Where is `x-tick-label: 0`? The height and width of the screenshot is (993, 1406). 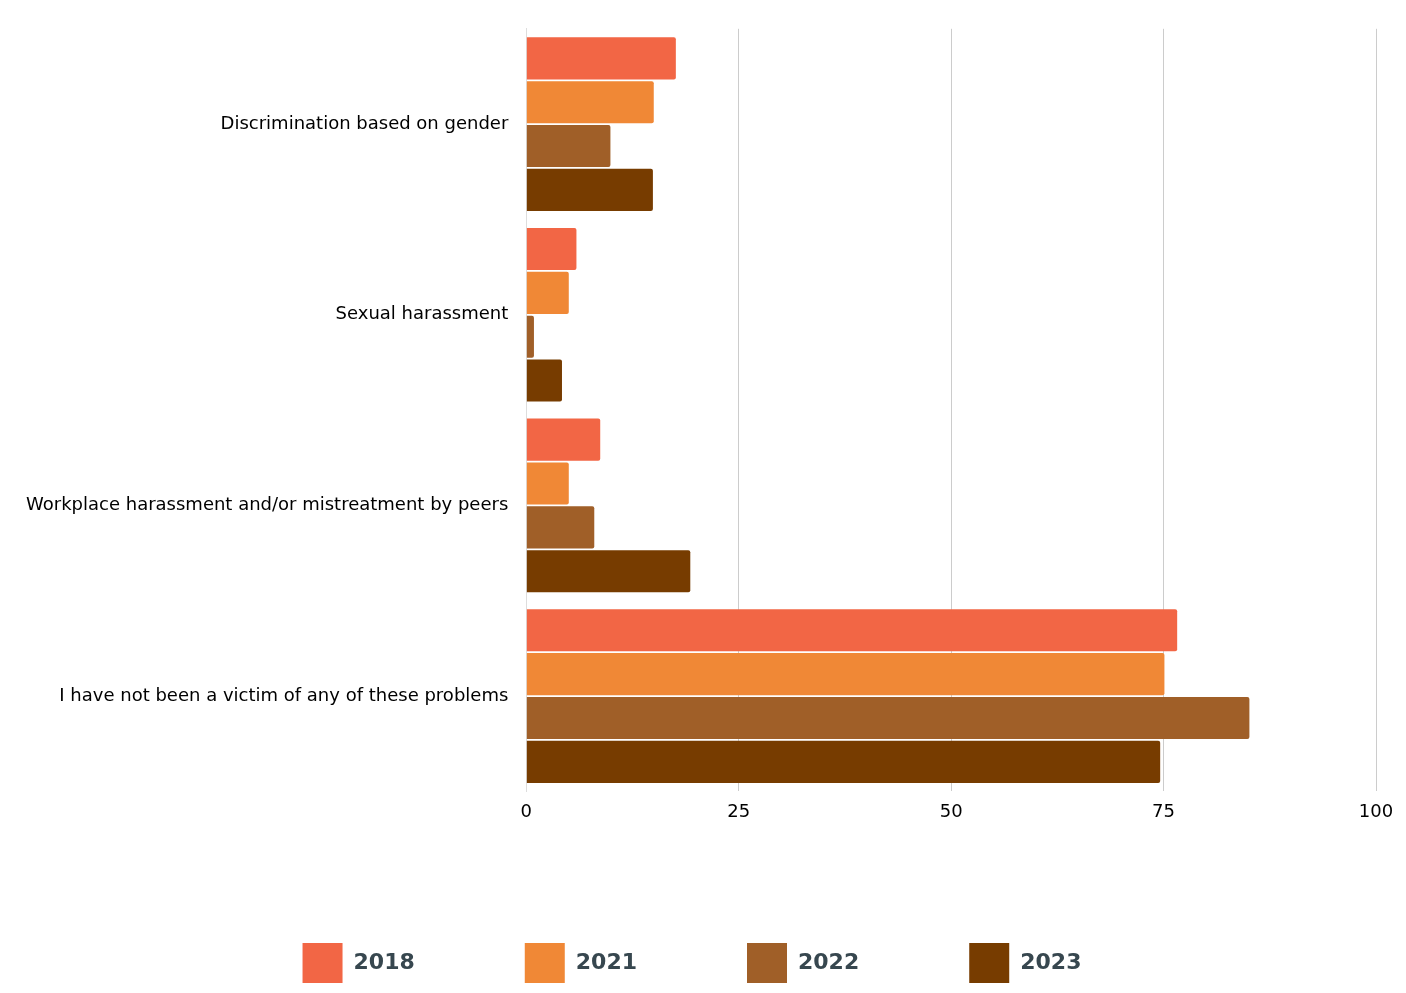 x-tick-label: 0 is located at coordinates (526, 810).